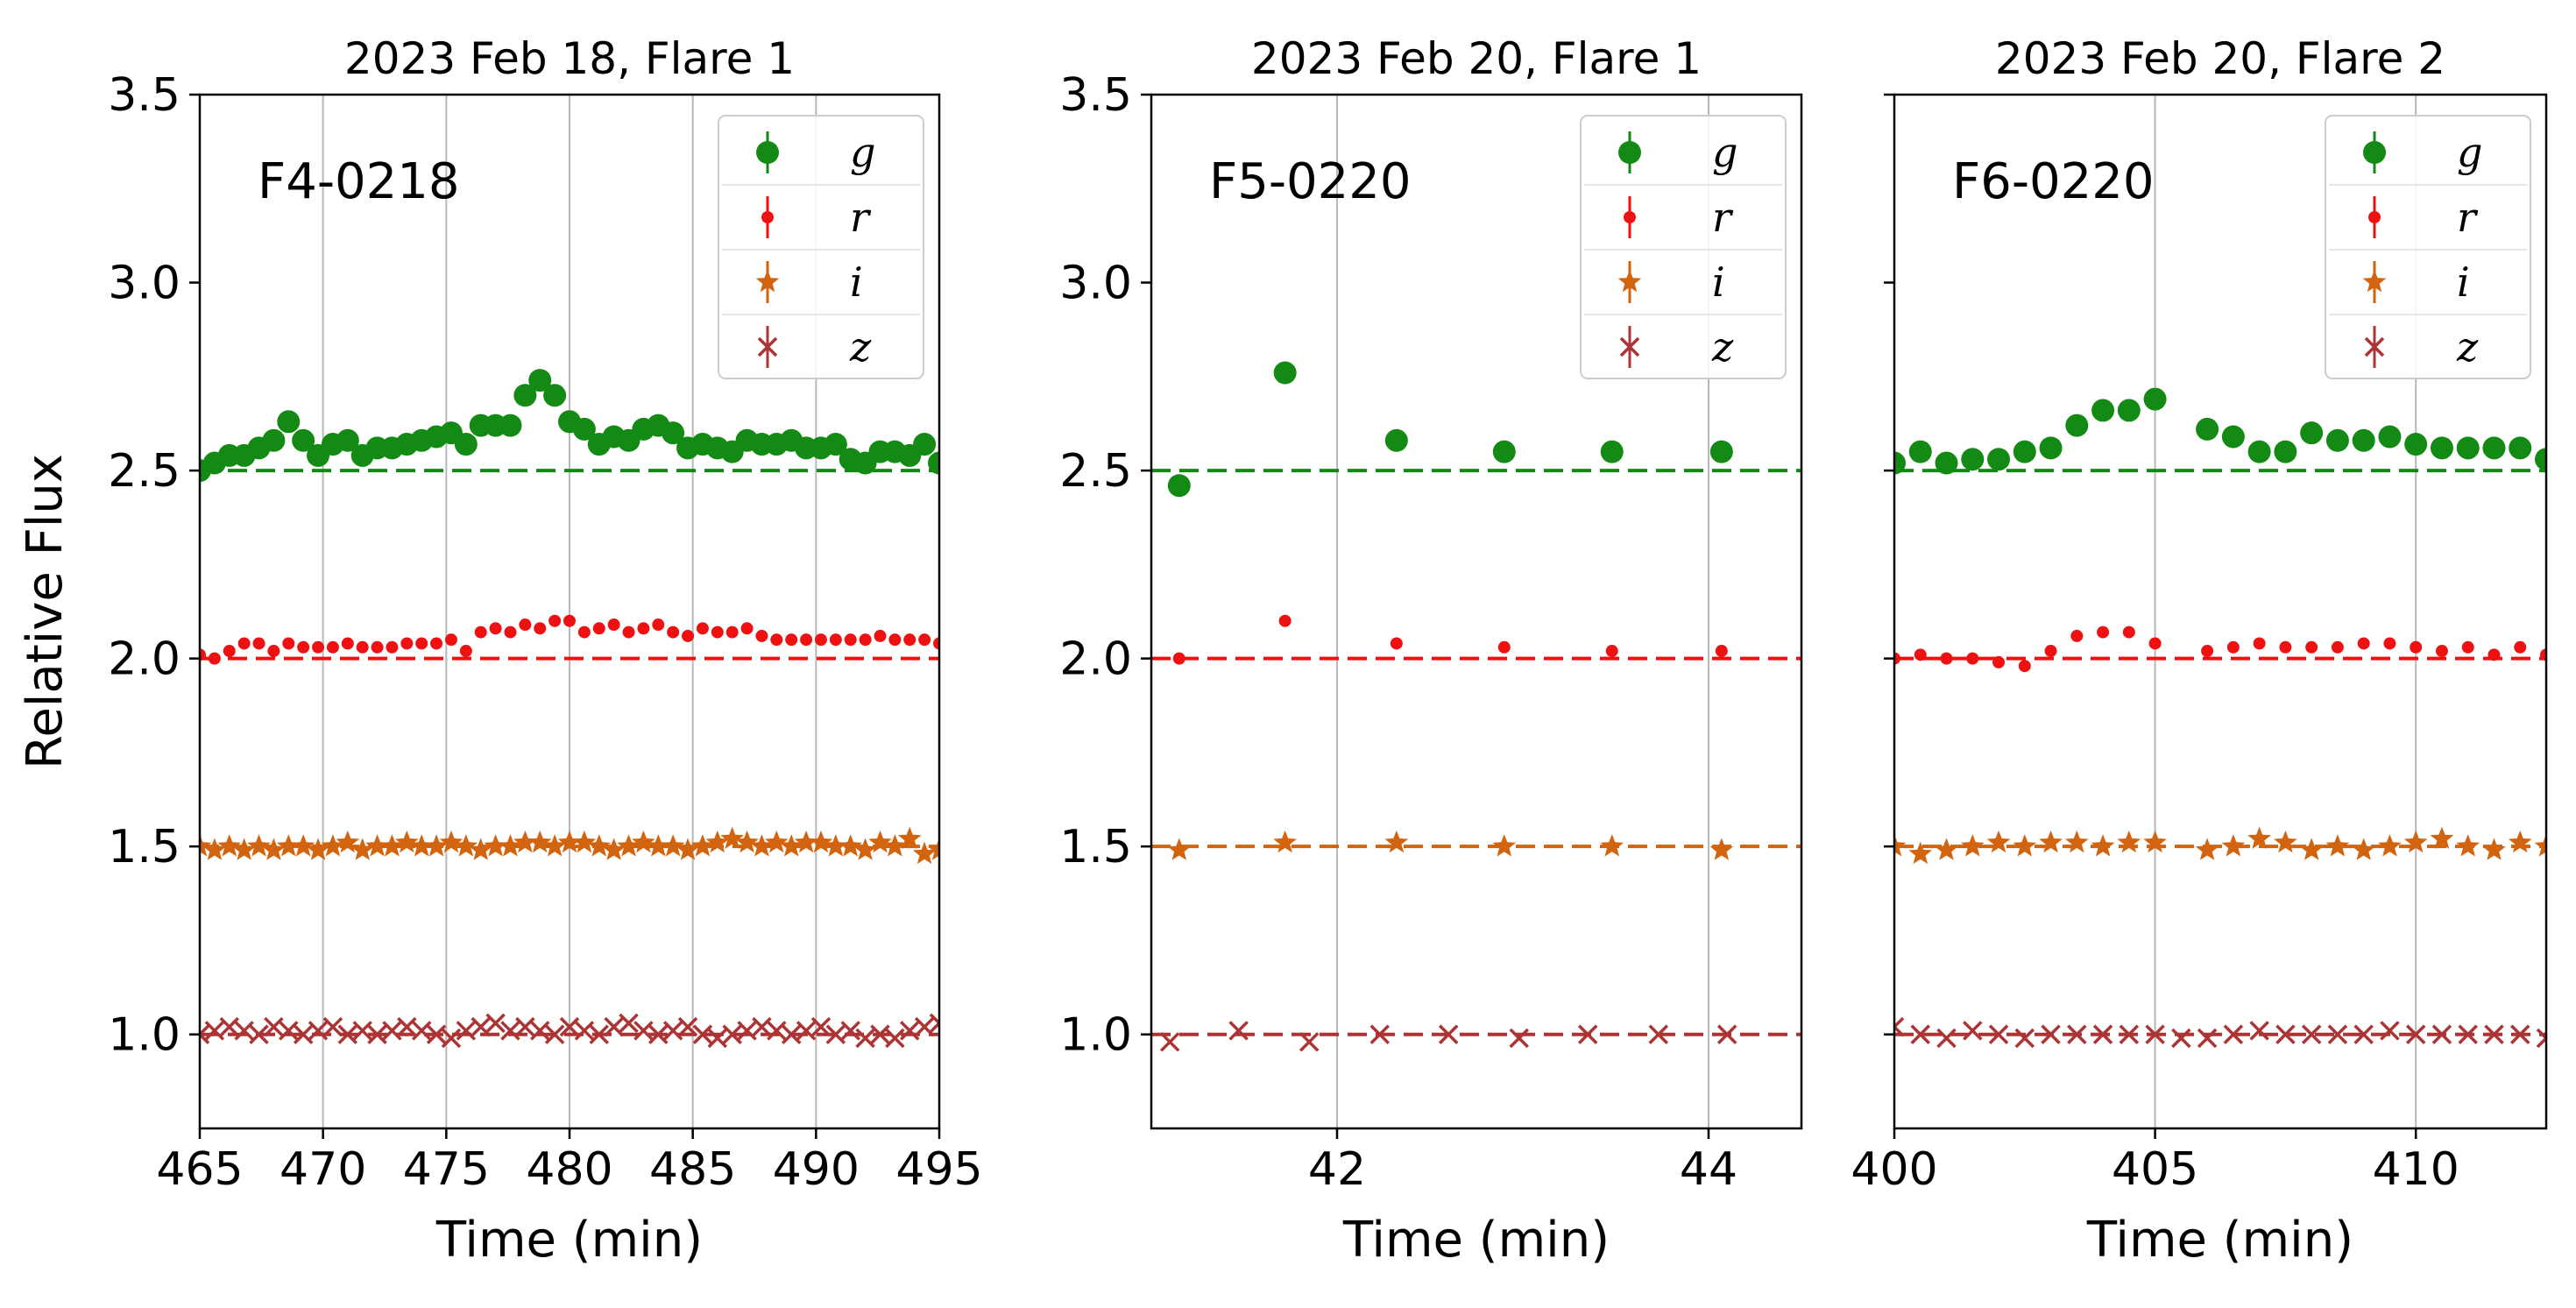  What do you see at coordinates (2374, 346) in the screenshot?
I see `legend-marker-z` at bounding box center [2374, 346].